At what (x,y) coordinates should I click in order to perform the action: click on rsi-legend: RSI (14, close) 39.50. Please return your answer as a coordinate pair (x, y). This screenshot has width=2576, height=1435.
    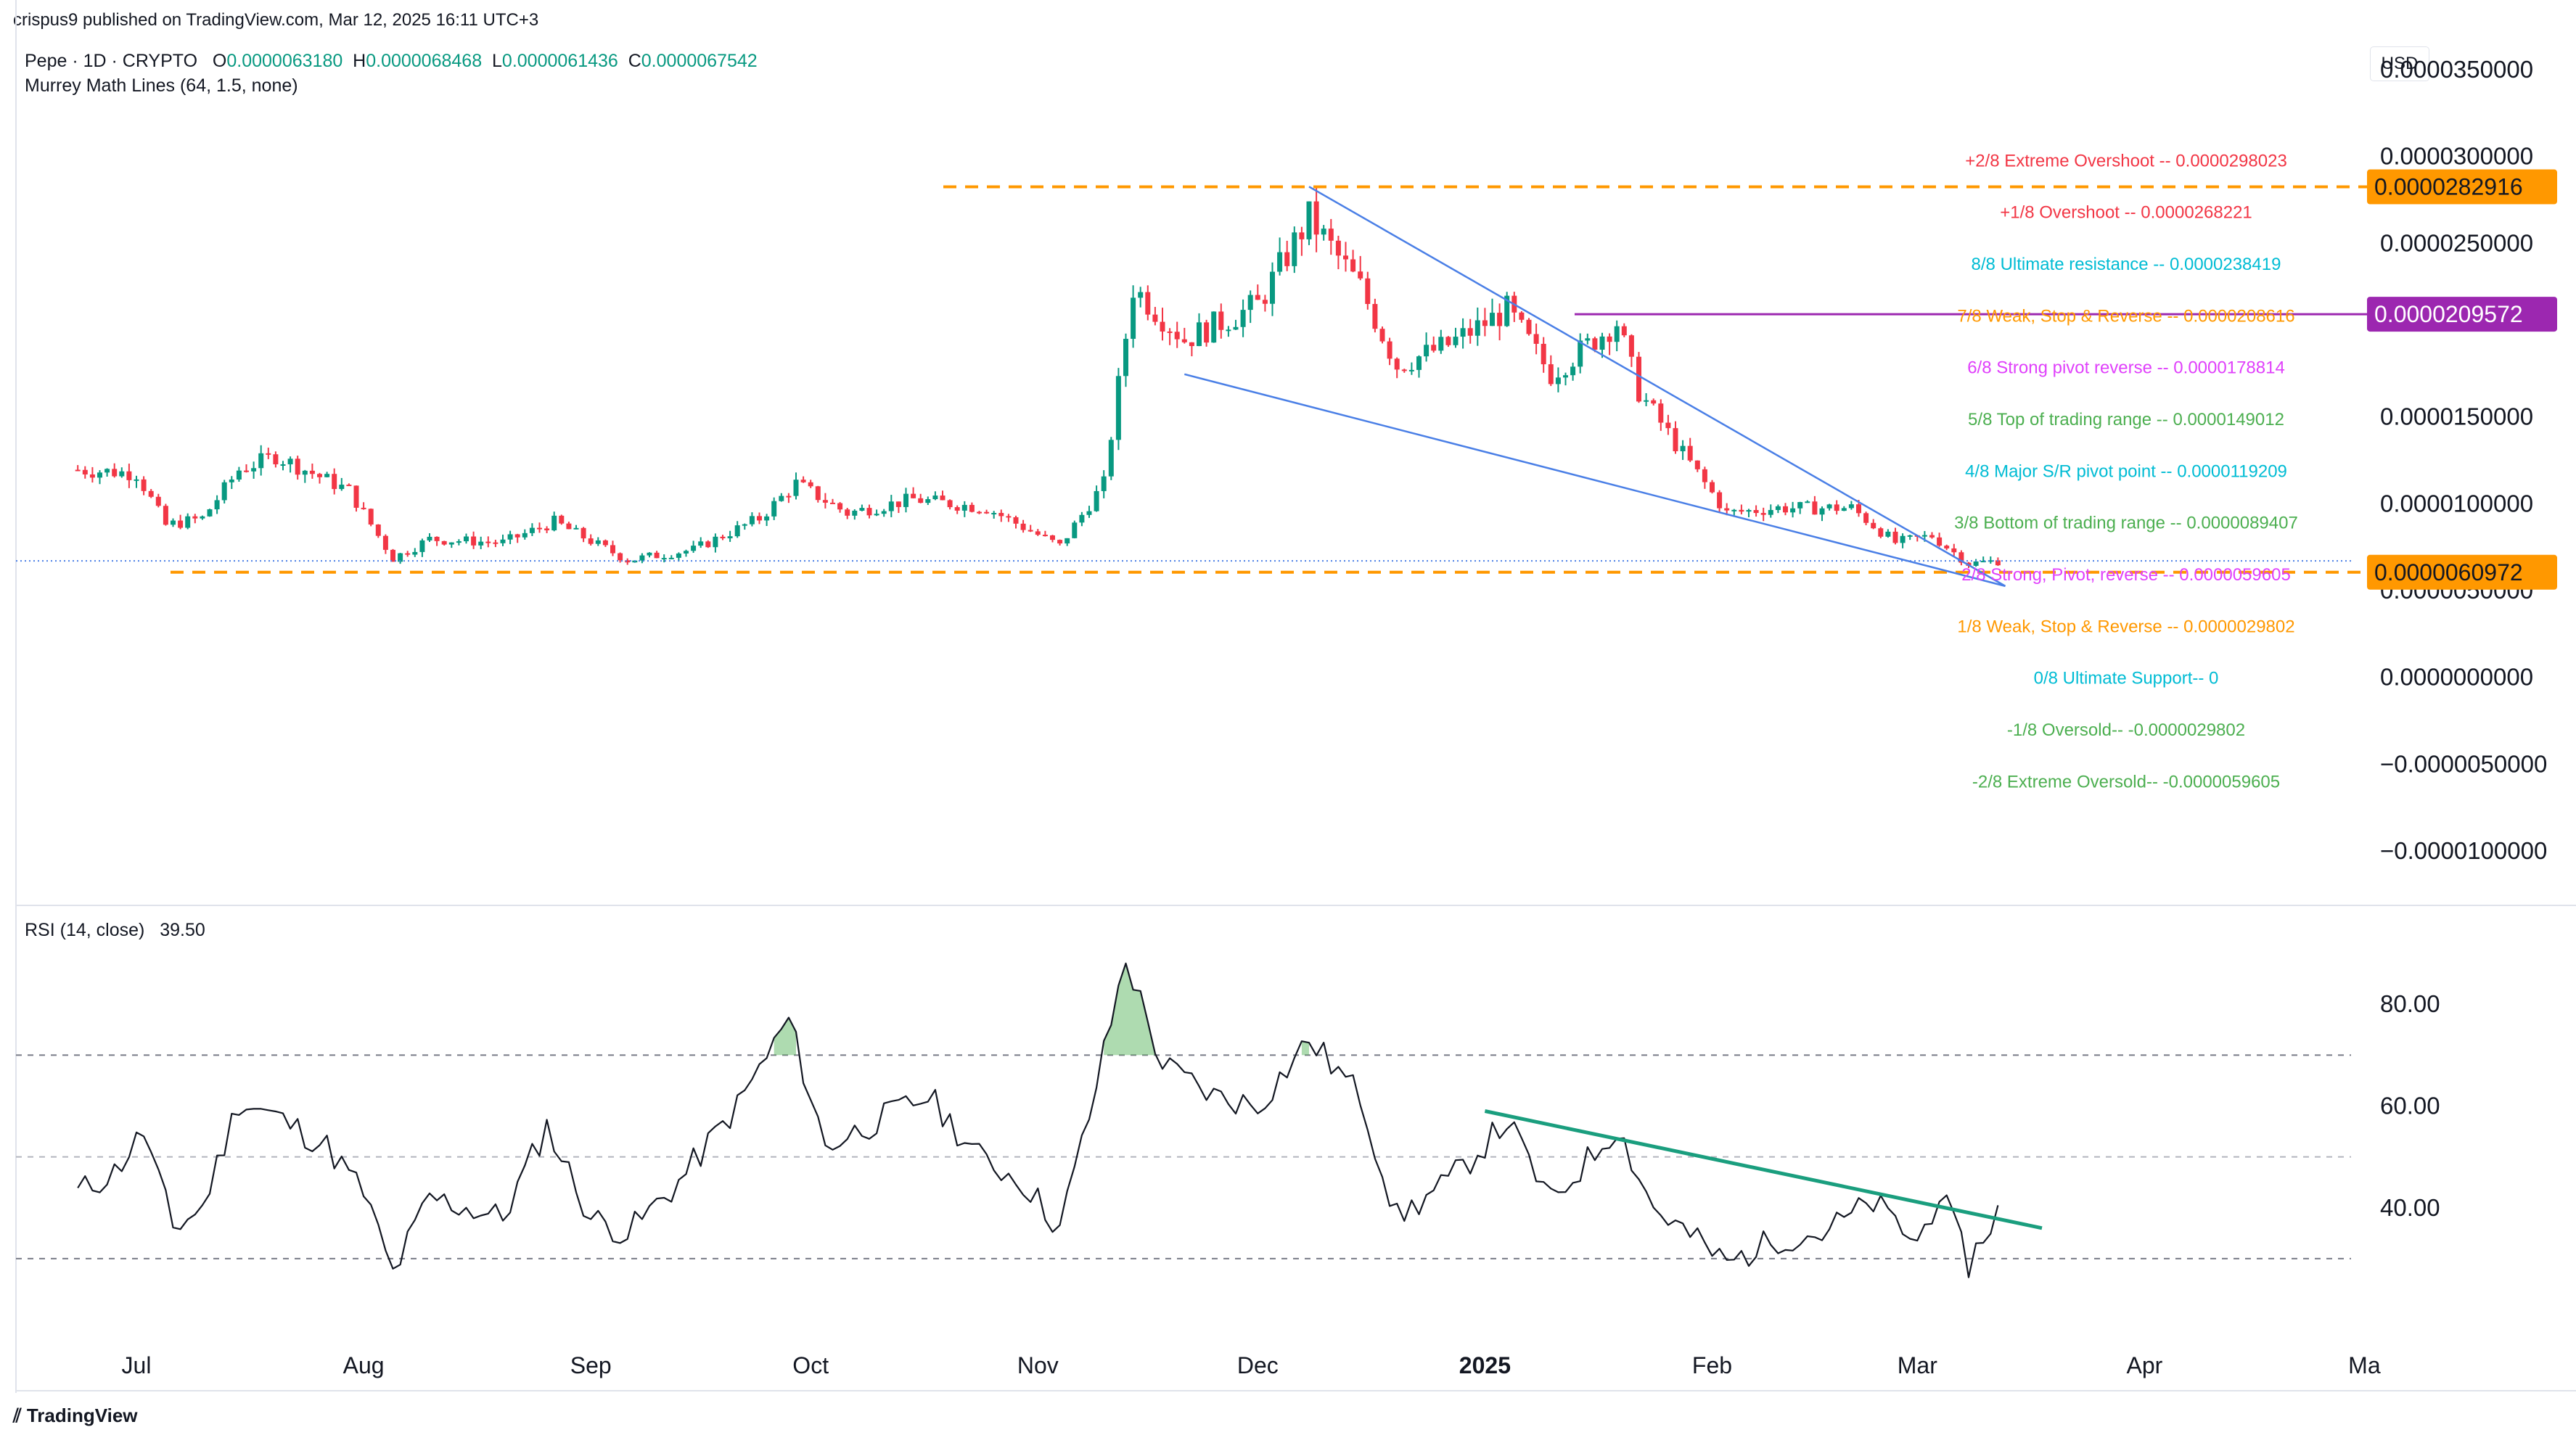
    Looking at the image, I should click on (115, 930).